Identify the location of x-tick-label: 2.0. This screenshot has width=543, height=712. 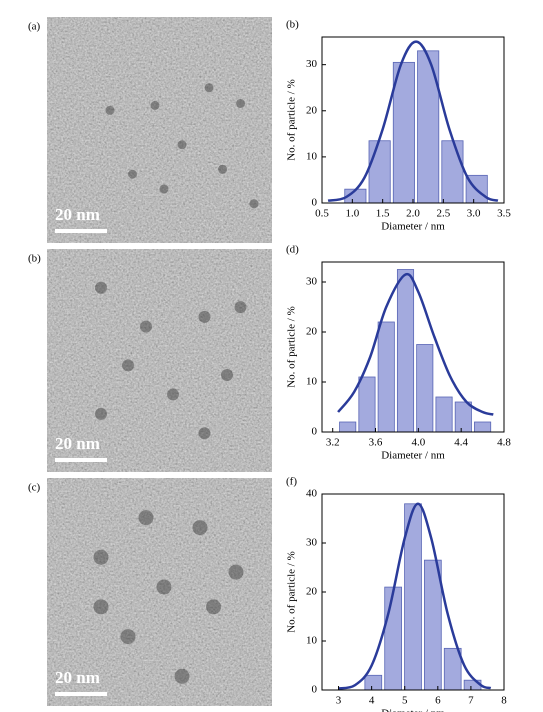
(413, 214).